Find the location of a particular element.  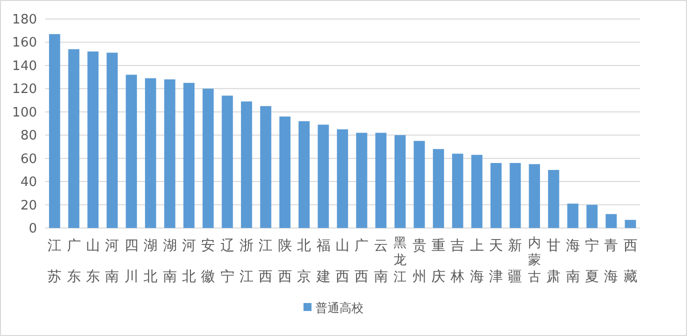

x-tick-label: 广东 is located at coordinates (73, 261).